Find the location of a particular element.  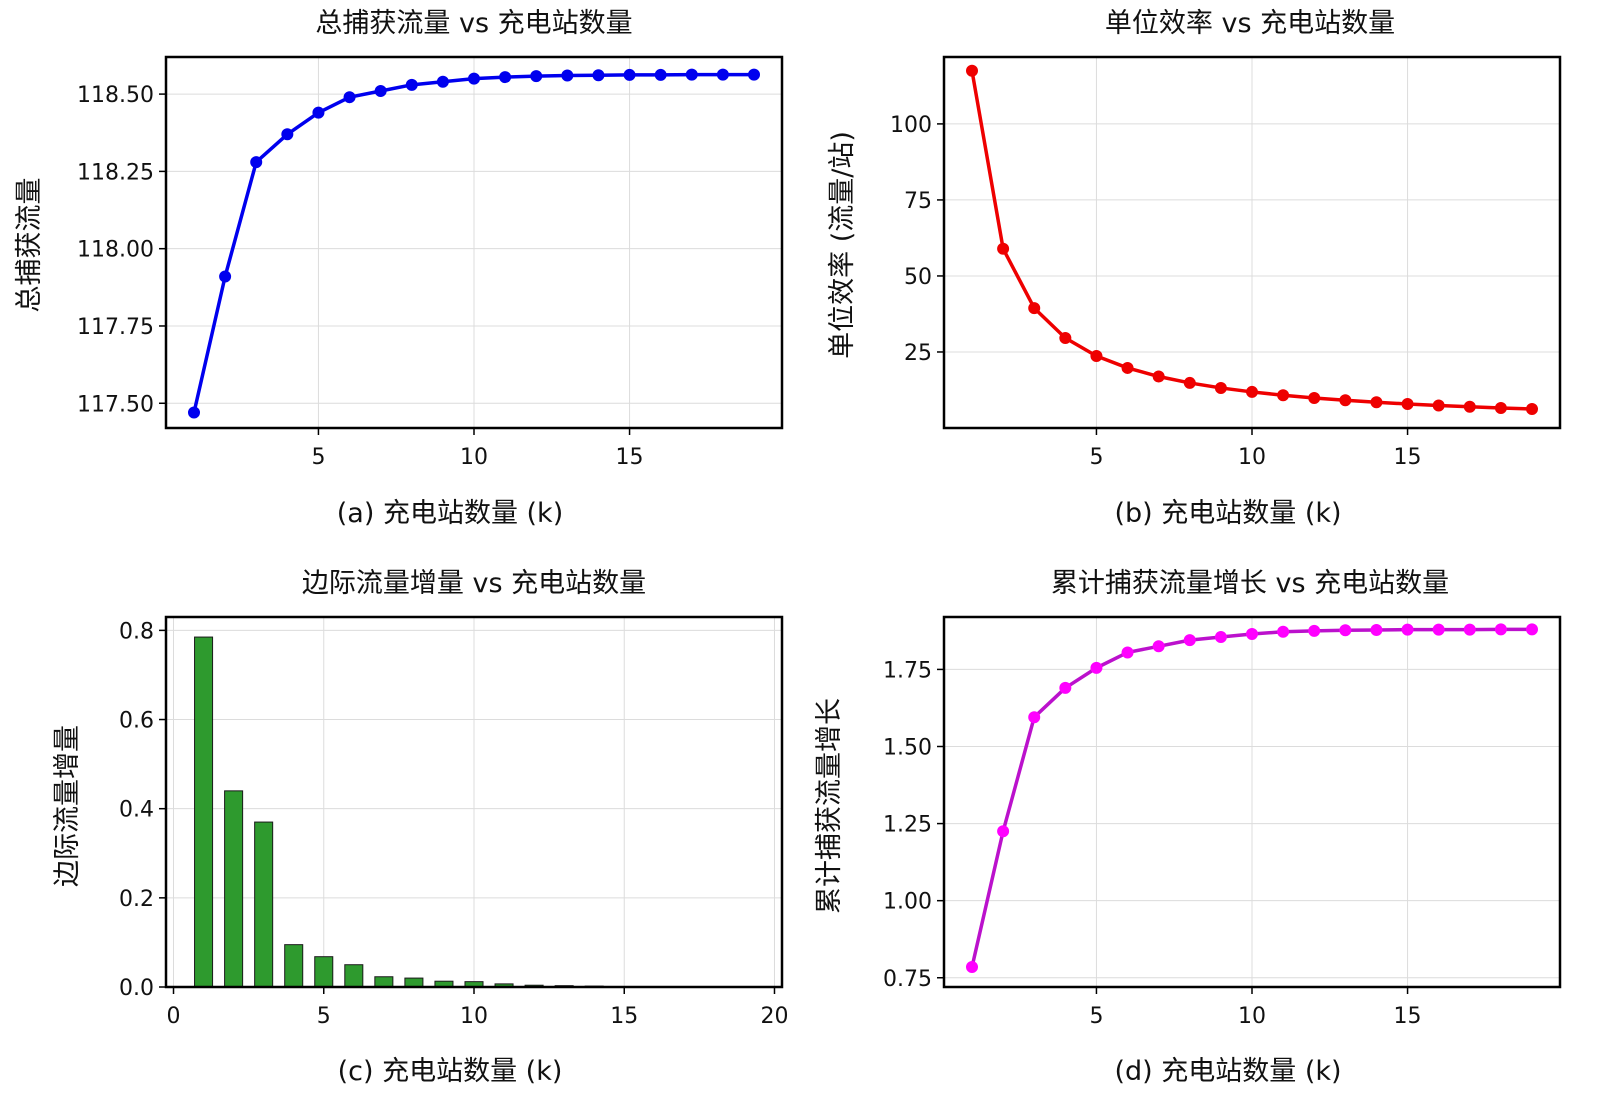

chart-title: 累计捕获流量增长 vs 充电站数量 is located at coordinates (1250, 583).